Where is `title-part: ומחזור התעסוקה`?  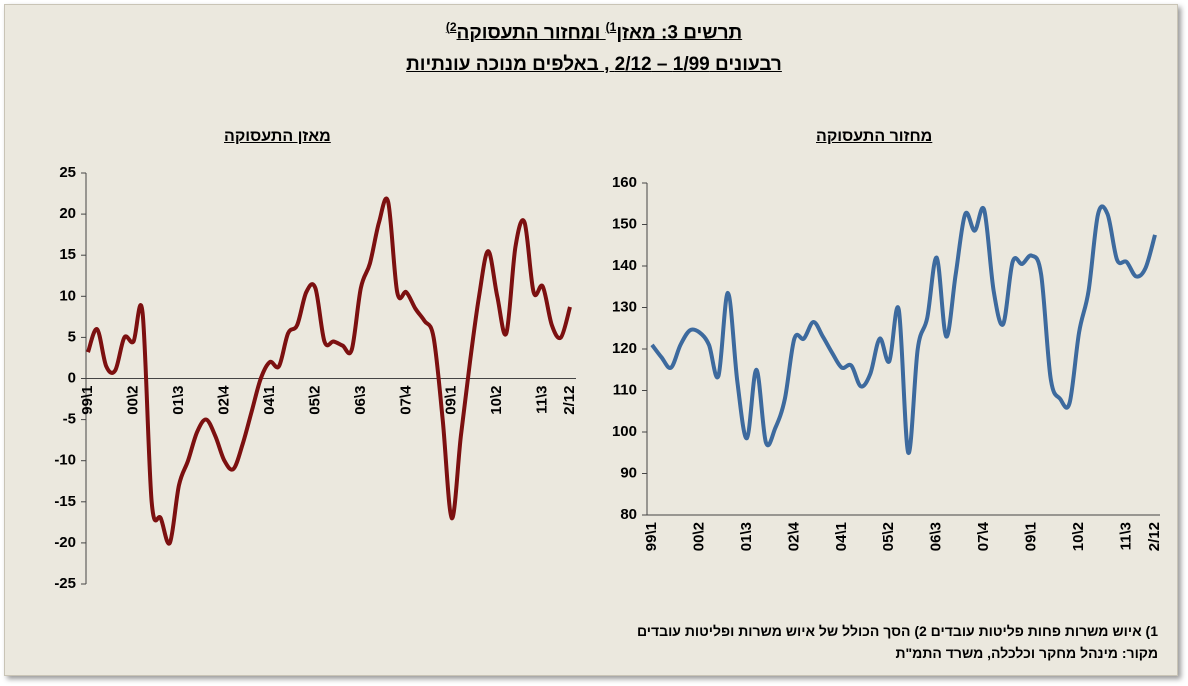 title-part: ומחזור התעסוקה is located at coordinates (531, 33).